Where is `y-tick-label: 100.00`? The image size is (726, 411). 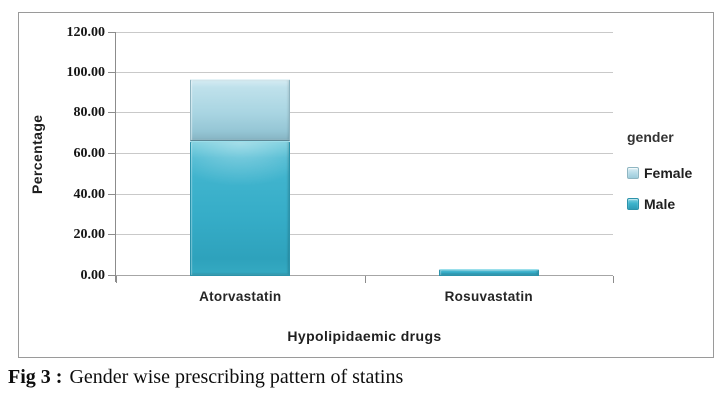 y-tick-label: 100.00 is located at coordinates (86, 72).